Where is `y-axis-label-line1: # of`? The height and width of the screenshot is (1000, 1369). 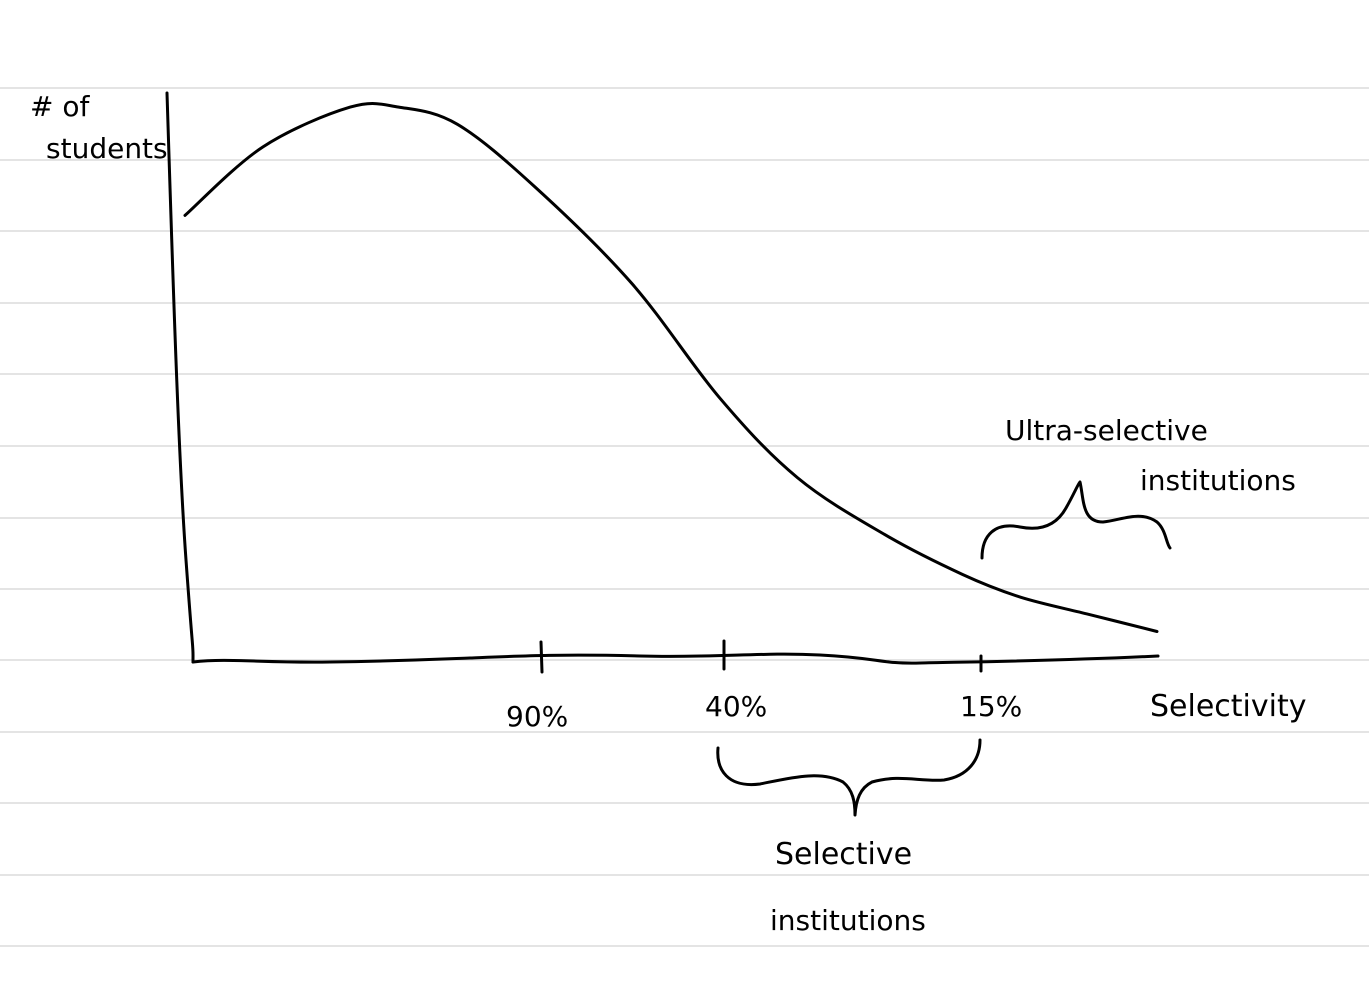
y-axis-label-line1: # of is located at coordinates (60, 106).